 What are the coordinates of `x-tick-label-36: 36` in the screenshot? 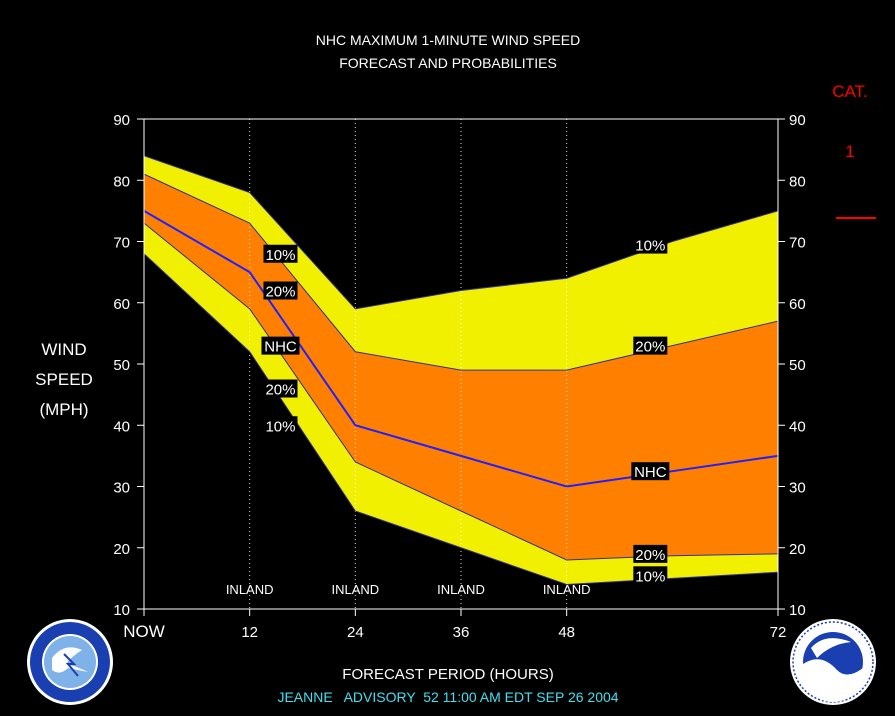 It's located at (461, 632).